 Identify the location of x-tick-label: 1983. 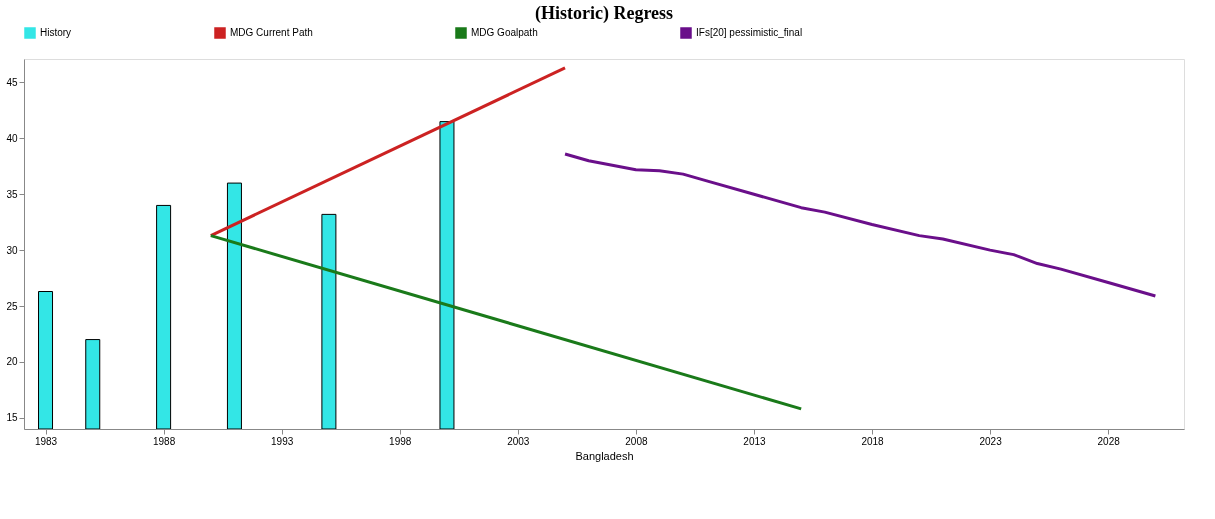
(46, 441).